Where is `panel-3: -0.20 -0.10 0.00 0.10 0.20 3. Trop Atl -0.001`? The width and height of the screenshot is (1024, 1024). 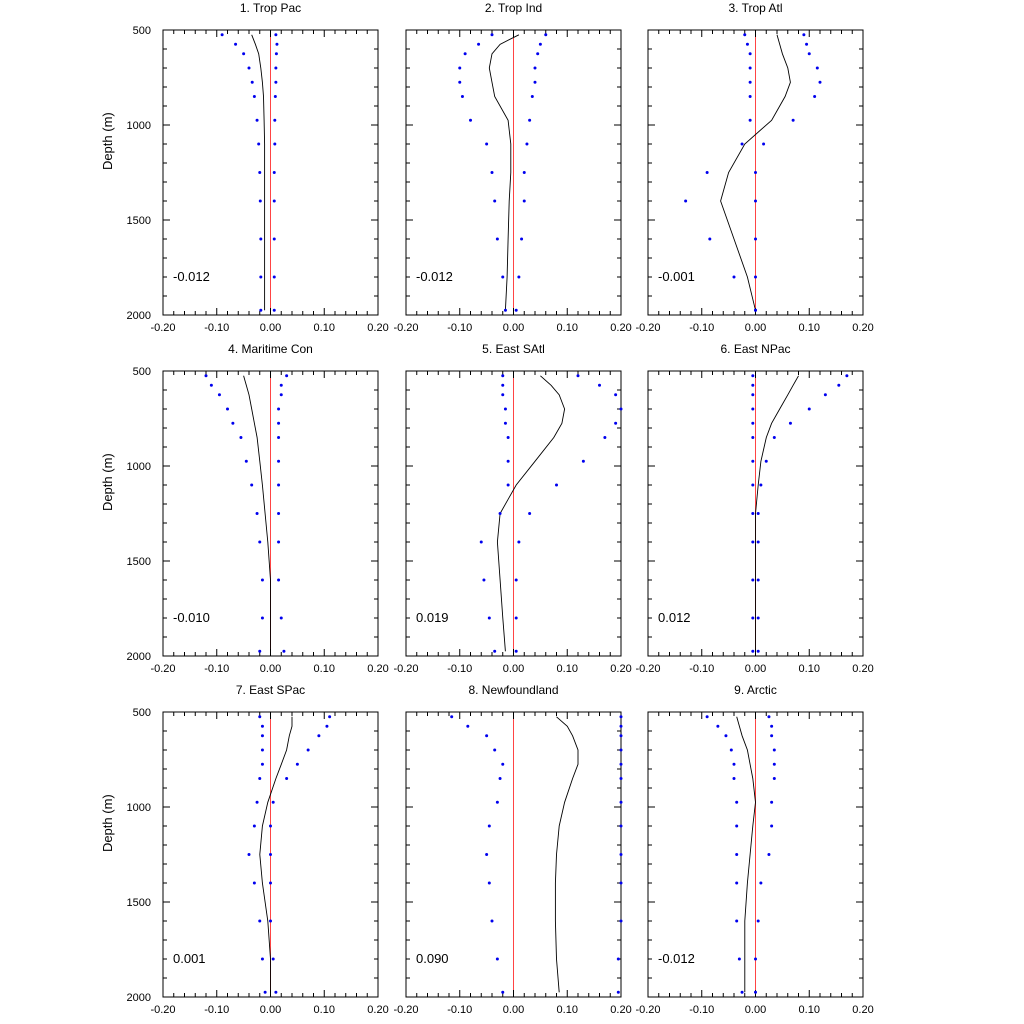 panel-3: -0.20 -0.10 0.00 0.10 0.20 3. Trop Atl -0.001 is located at coordinates (754, 167).